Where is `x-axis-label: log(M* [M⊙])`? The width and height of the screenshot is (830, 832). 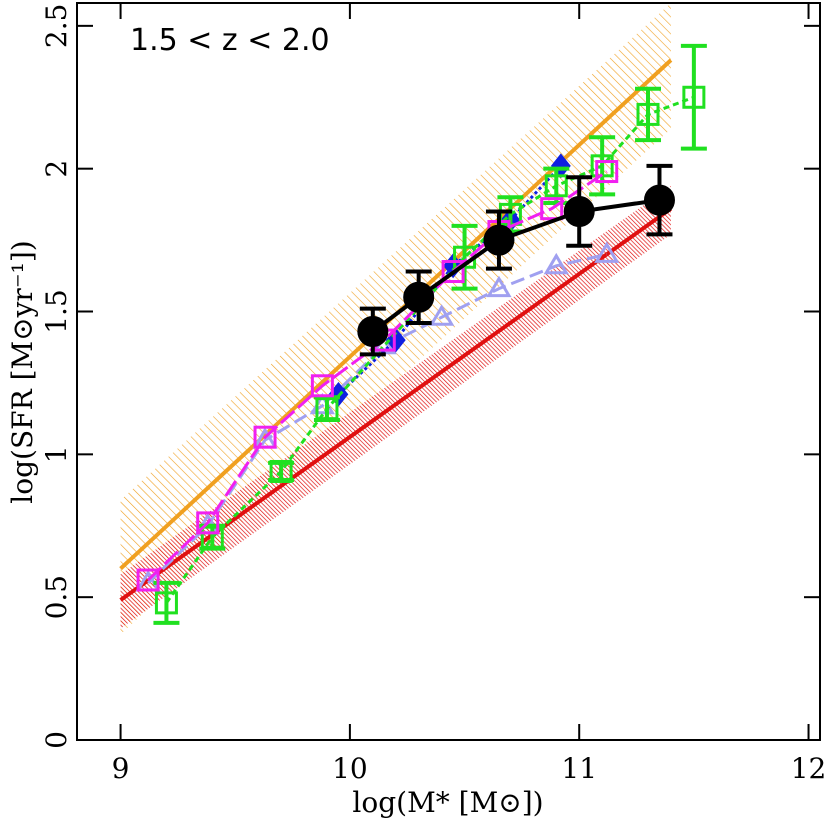 x-axis-label: log(M* [M⊙]) is located at coordinates (447, 802).